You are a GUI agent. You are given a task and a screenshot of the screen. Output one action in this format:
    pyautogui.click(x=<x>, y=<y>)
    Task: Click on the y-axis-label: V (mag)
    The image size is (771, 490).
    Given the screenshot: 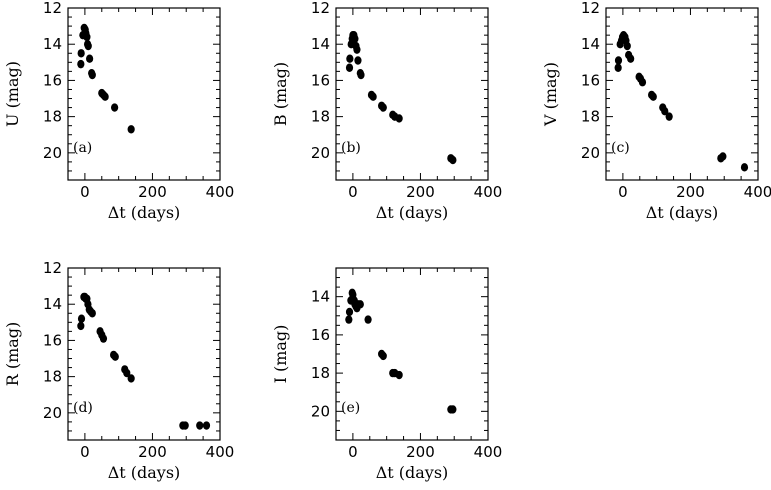 What is the action you would take?
    pyautogui.click(x=550, y=94)
    